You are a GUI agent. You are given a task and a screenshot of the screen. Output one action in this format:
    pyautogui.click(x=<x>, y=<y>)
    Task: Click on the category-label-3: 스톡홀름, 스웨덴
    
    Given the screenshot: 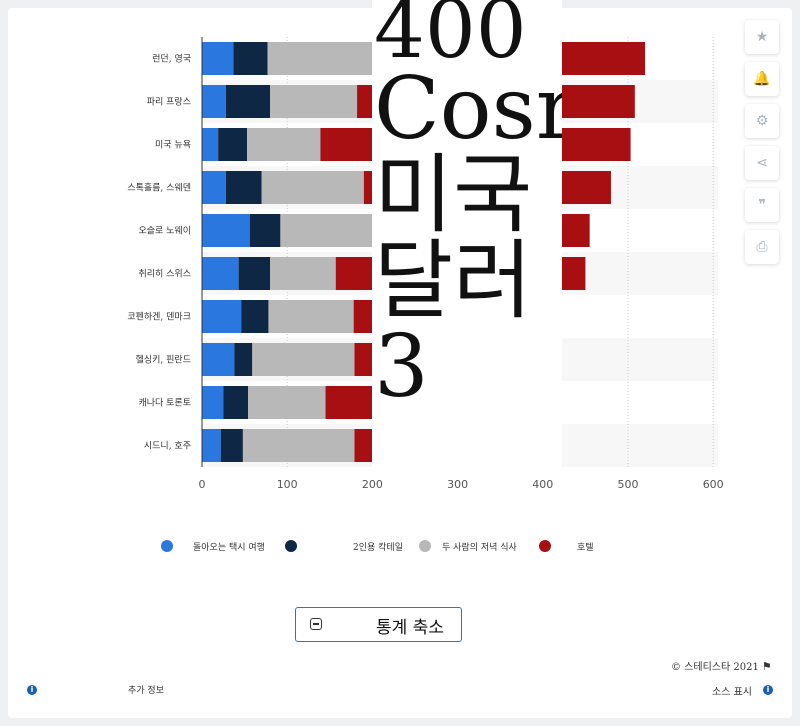 What is the action you would take?
    pyautogui.click(x=159, y=188)
    